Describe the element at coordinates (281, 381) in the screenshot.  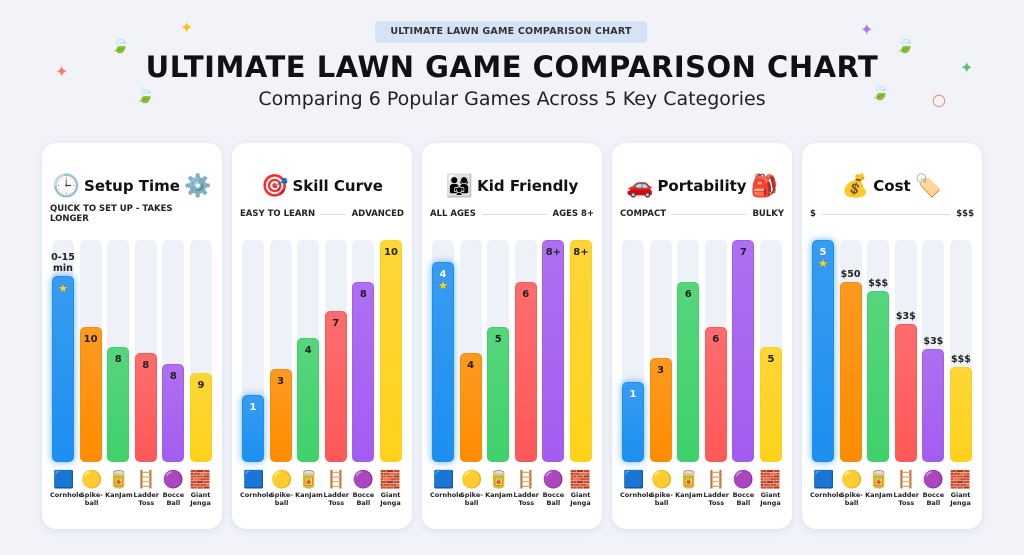
I see `bar-label: 3` at that location.